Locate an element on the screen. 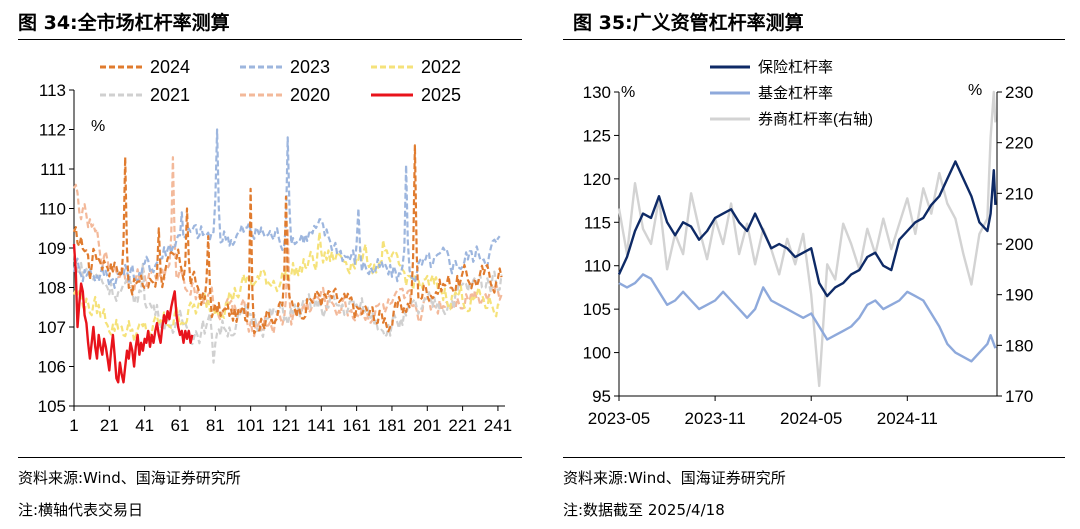  left-y-tick-label: 110 is located at coordinates (52, 209).